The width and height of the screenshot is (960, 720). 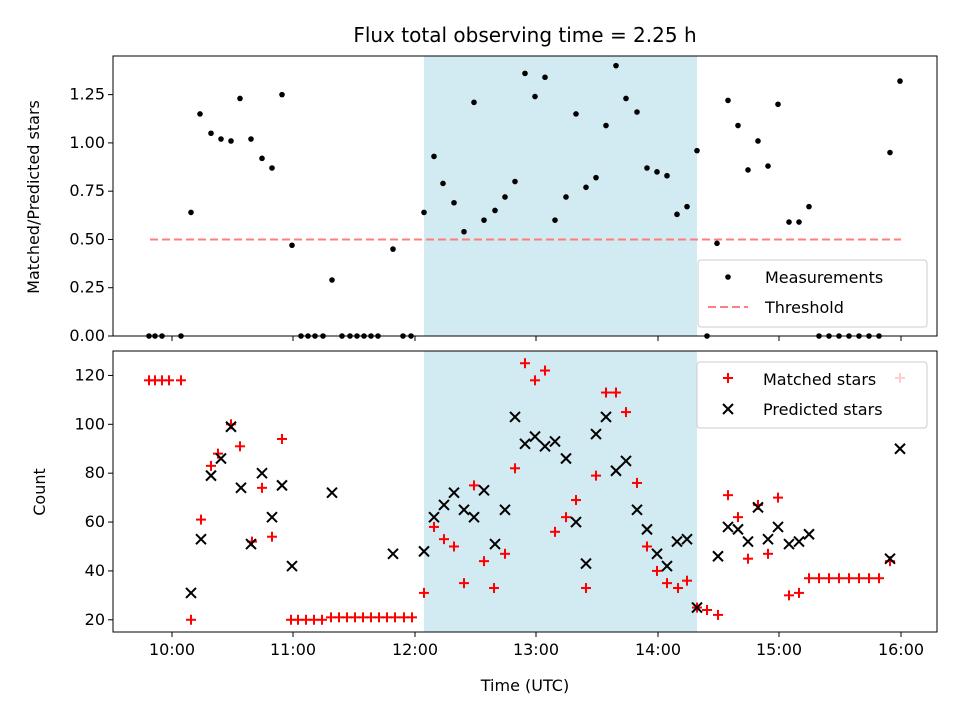 What do you see at coordinates (172, 649) in the screenshot?
I see `x-tick-label: 10:00` at bounding box center [172, 649].